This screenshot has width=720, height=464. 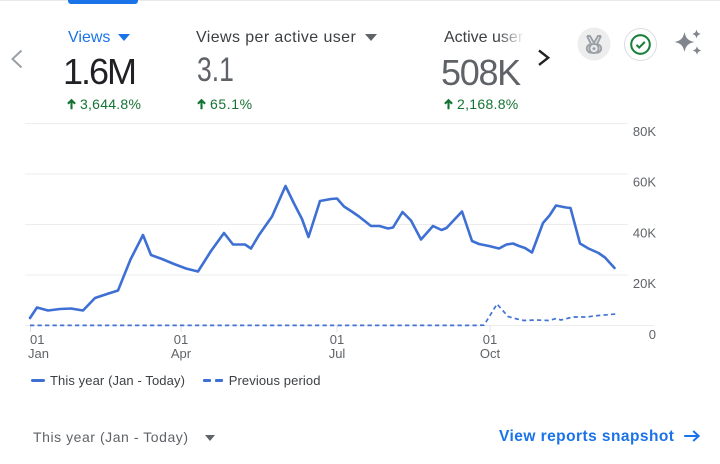 I want to click on svg-text: 20K, so click(x=644, y=283).